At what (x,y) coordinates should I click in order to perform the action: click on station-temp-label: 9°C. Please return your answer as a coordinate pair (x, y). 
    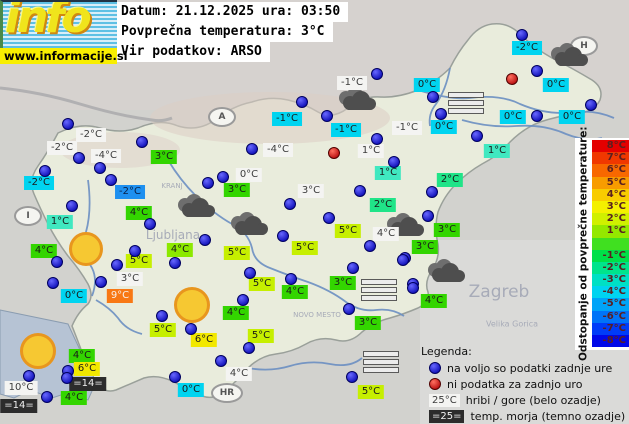
    Looking at the image, I should click on (120, 296).